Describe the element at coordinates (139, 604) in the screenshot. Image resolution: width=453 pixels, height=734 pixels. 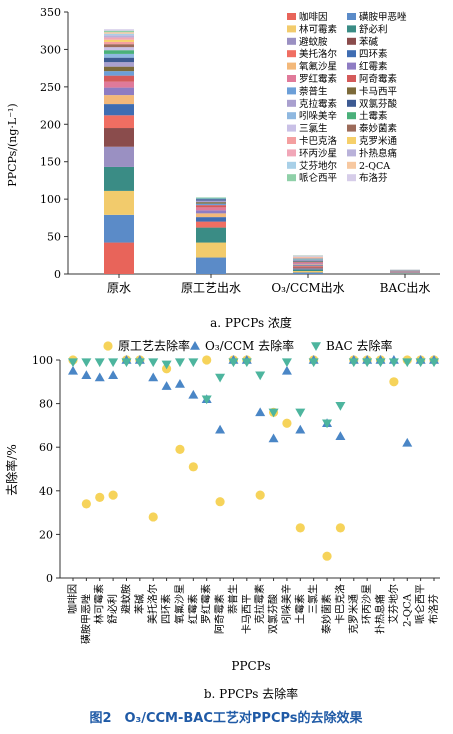
I see `chart-b-x-tick-label: 苯碱` at that location.